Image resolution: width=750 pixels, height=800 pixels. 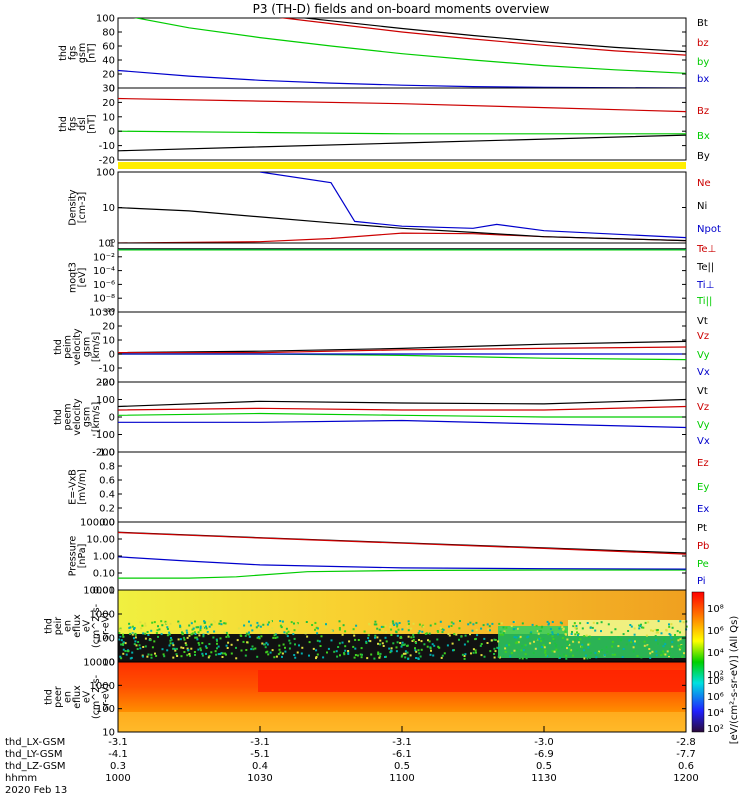 What do you see at coordinates (472, 681) in the screenshot?
I see `spectrogram-hot-band` at bounding box center [472, 681].